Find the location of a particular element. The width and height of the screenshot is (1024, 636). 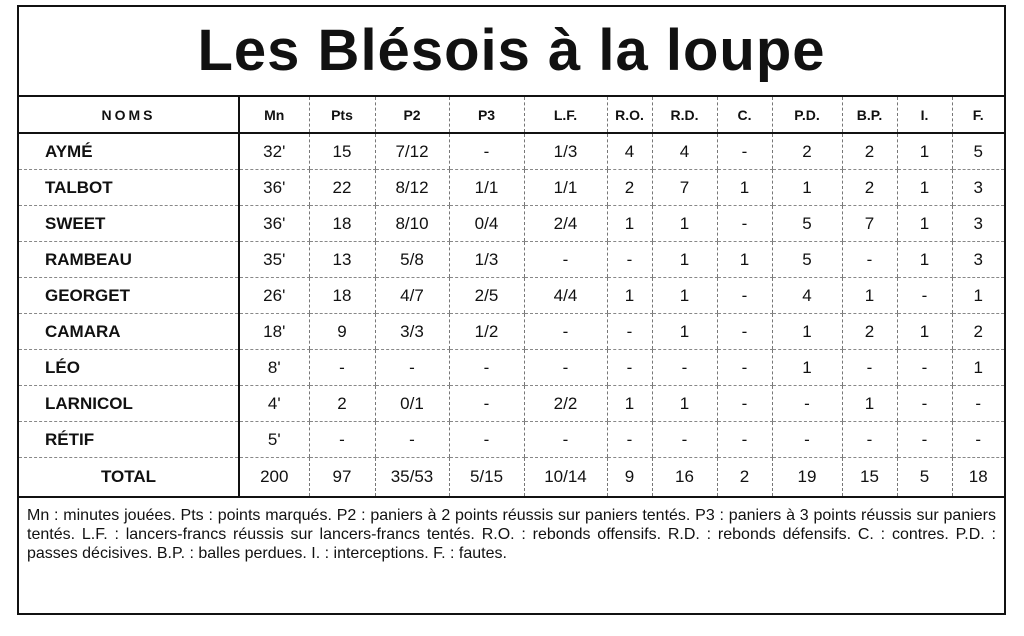

column-header: R.D. is located at coordinates (684, 115).